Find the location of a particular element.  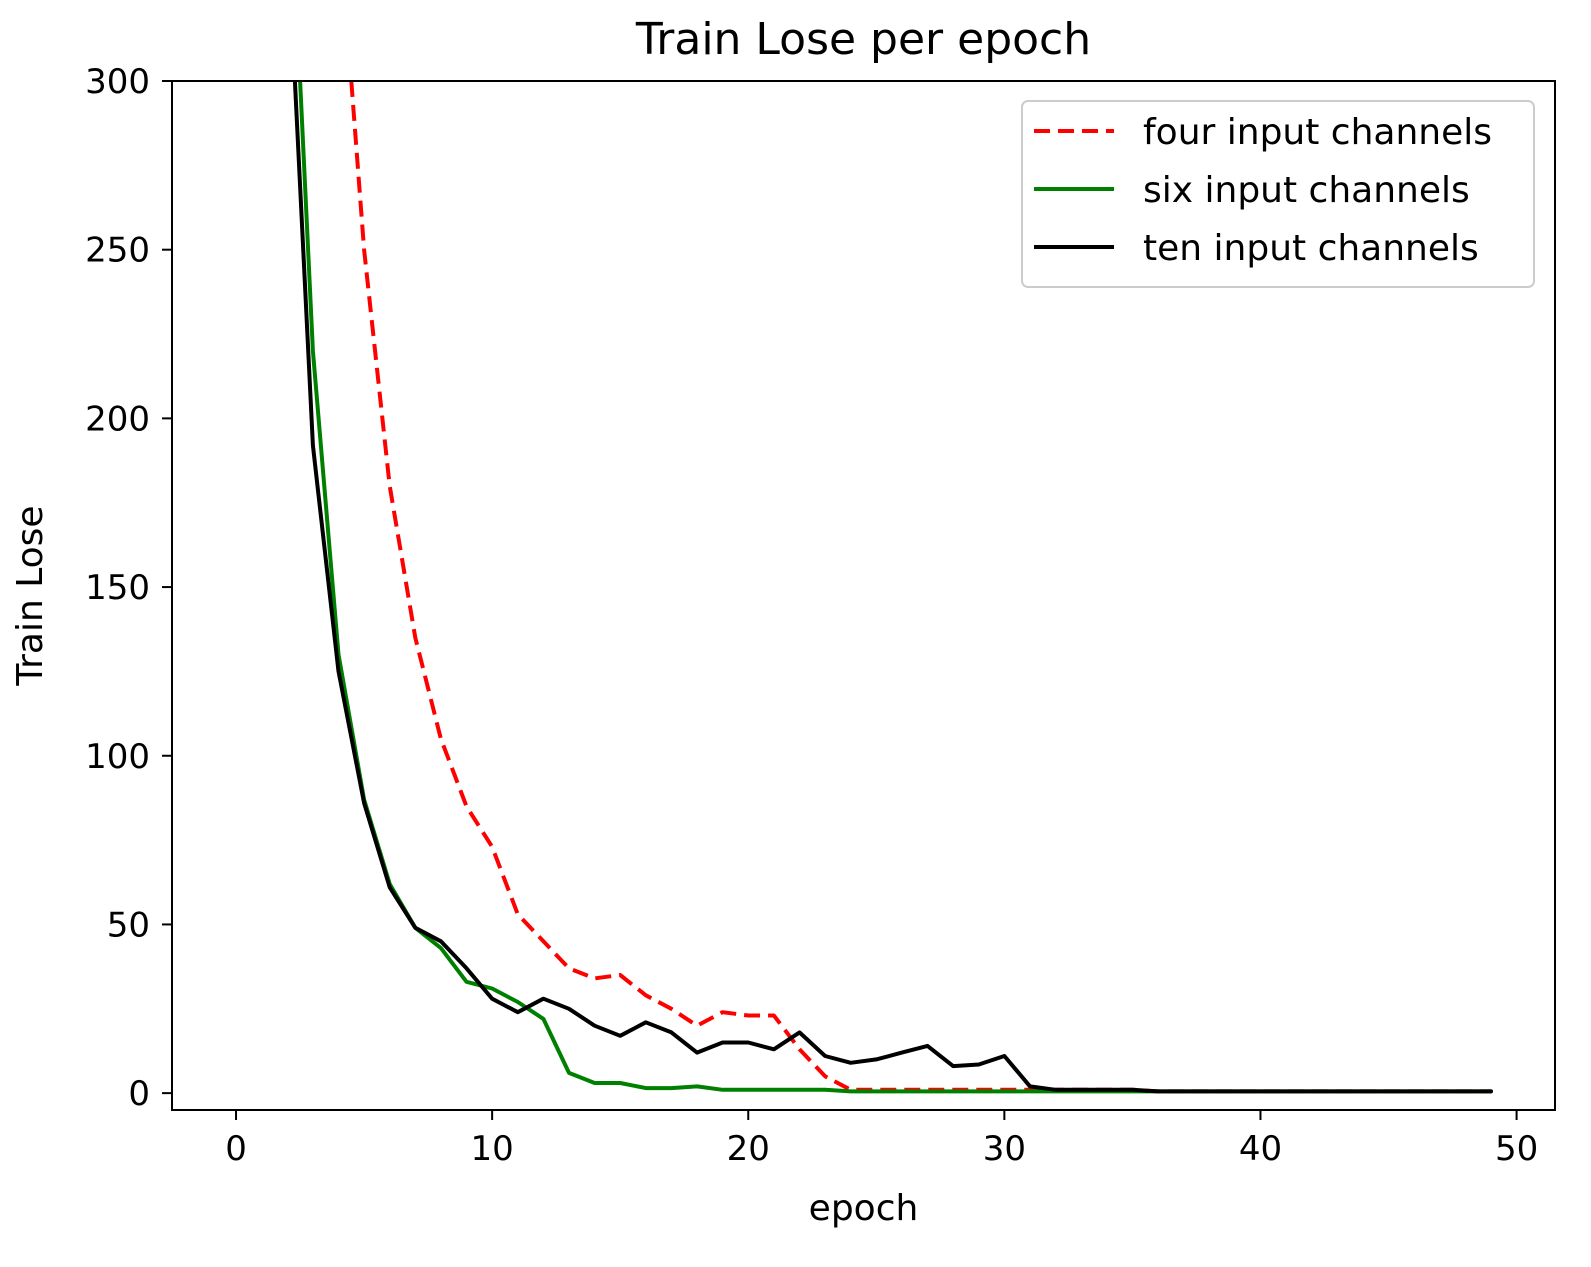

legend-label-six: six input channels is located at coordinates (1306, 190).